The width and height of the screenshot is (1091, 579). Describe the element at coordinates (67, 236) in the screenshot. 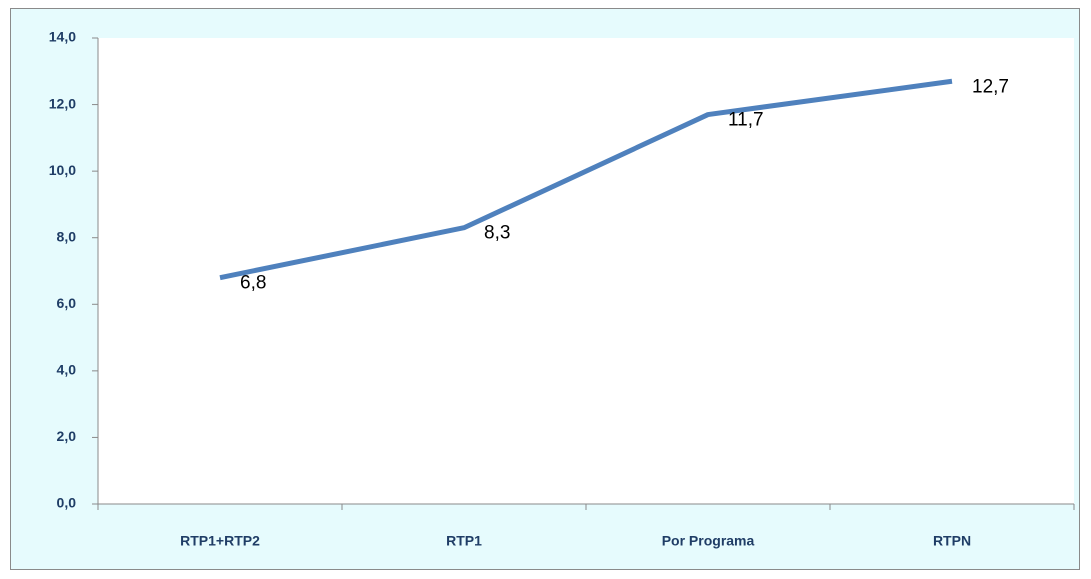

I see `y-tick-label: 8,0` at that location.